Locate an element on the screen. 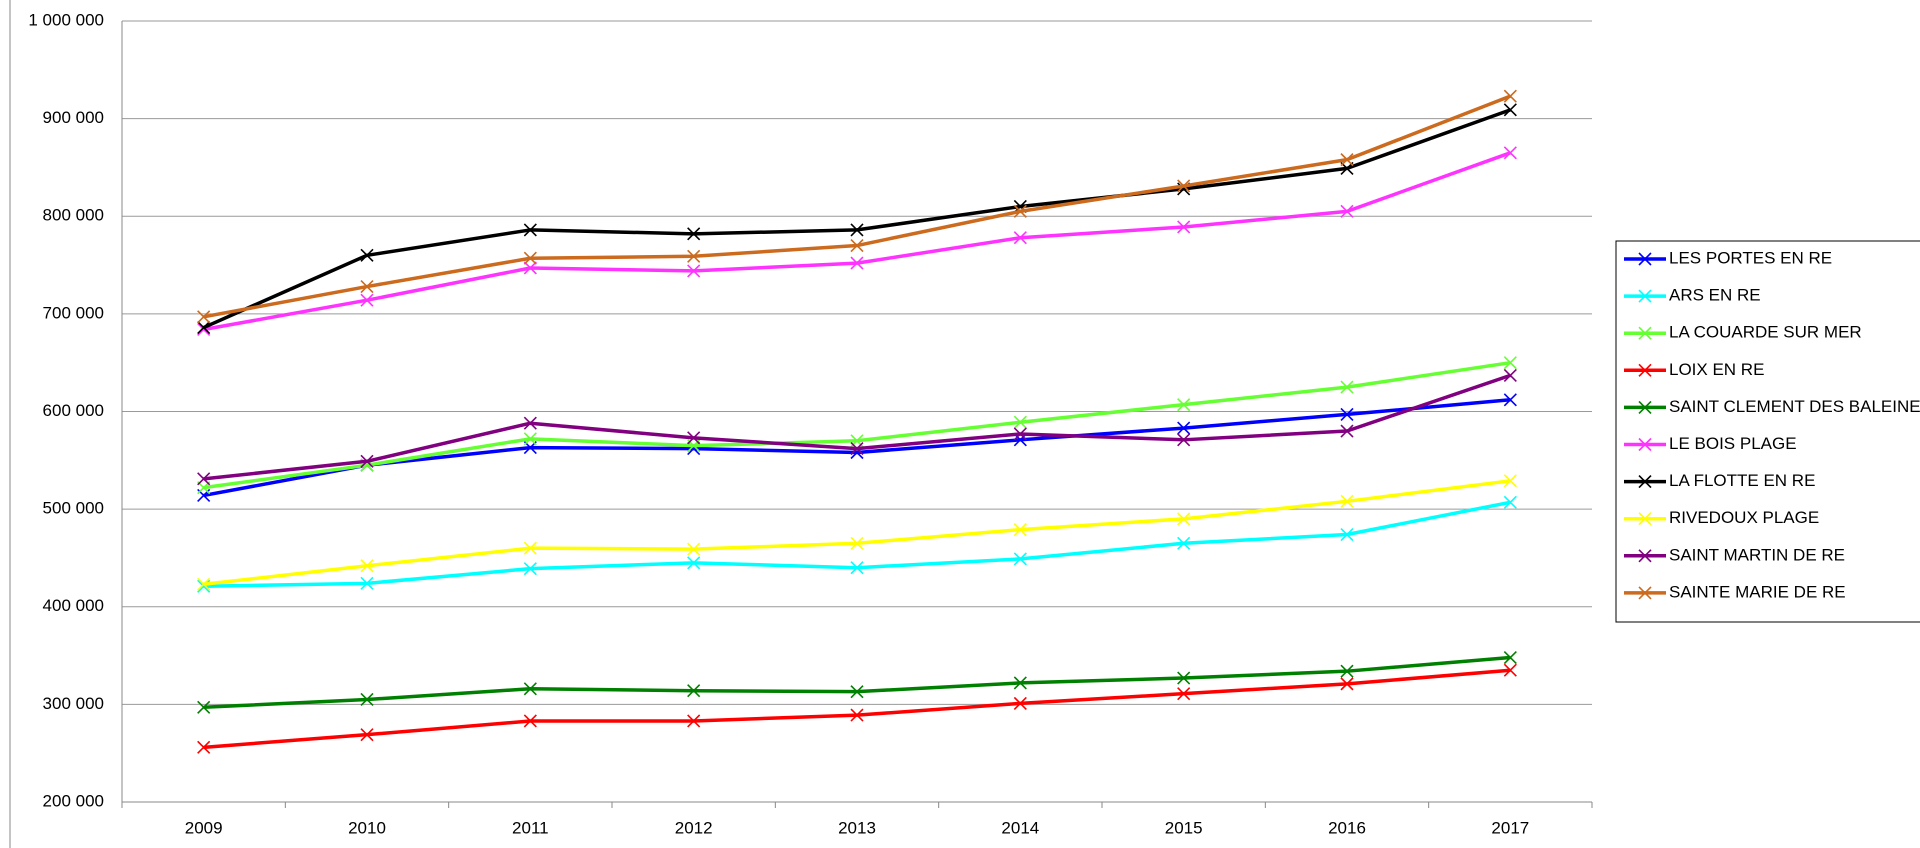 Image resolution: width=1920 pixels, height=848 pixels. legend-label: SAINT MARTIN DE RE is located at coordinates (1757, 554).